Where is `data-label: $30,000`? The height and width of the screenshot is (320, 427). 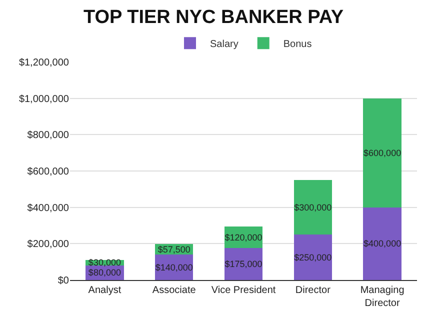 data-label: $30,000 is located at coordinates (104, 263).